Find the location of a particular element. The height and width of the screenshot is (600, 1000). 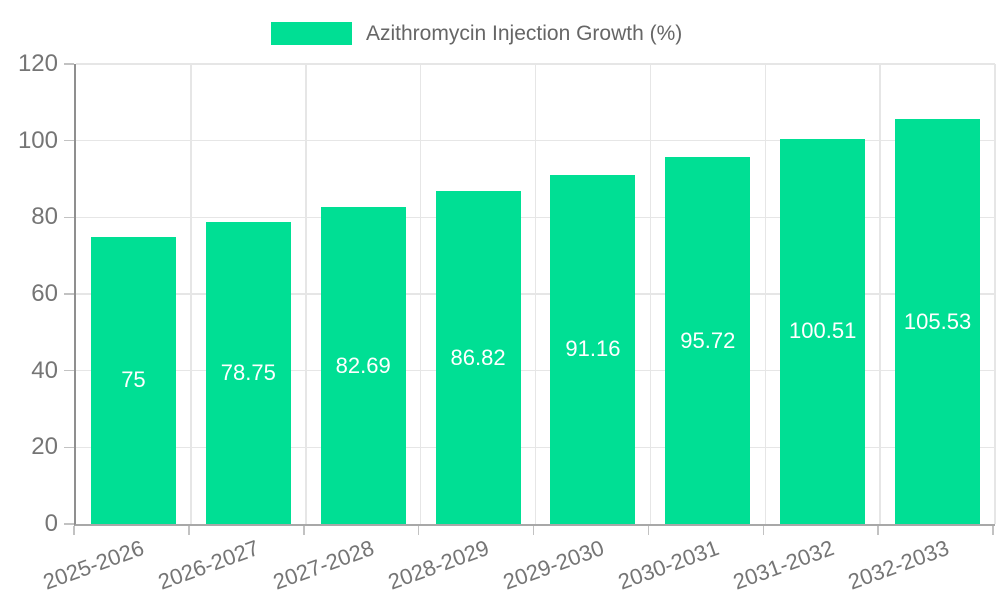

bar: 95.72 is located at coordinates (708, 340).